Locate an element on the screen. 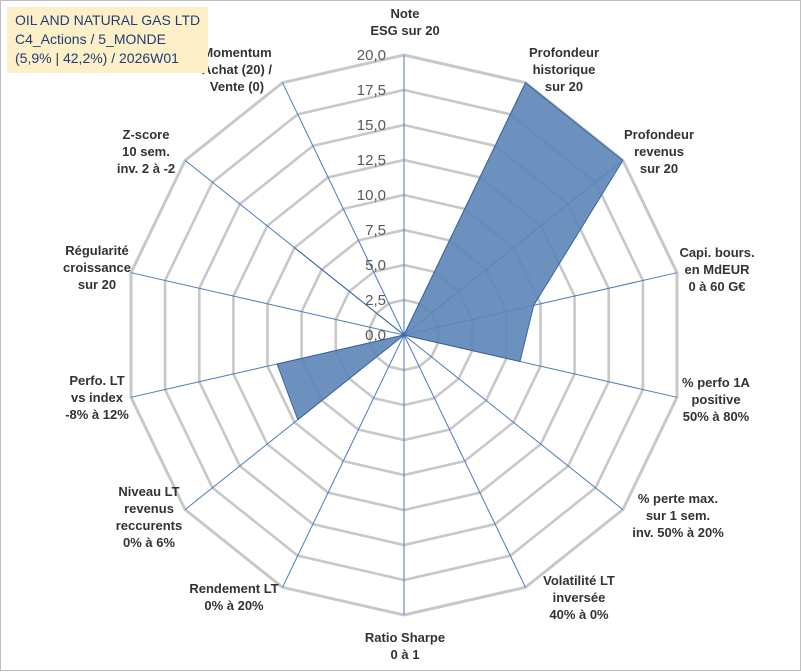 The width and height of the screenshot is (801, 672). tick-label: 2,5 is located at coordinates (375, 300).